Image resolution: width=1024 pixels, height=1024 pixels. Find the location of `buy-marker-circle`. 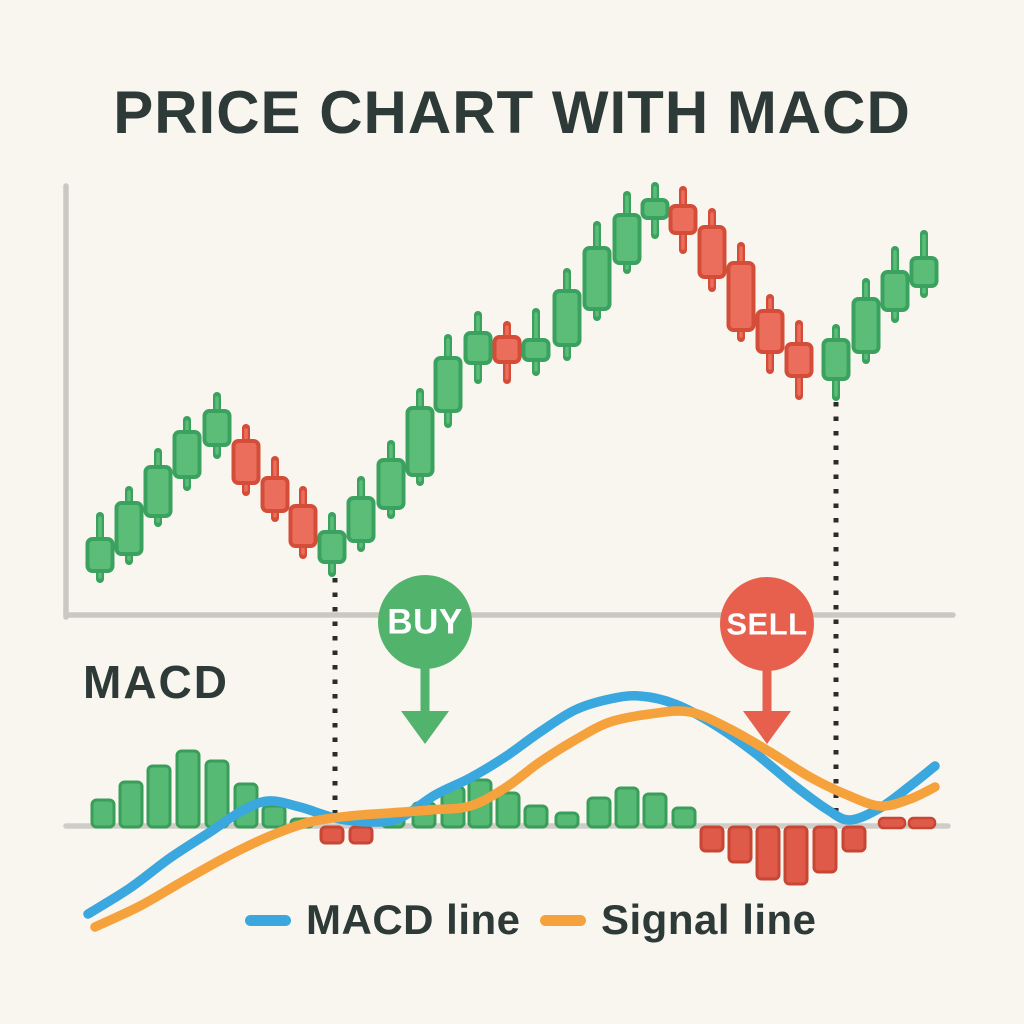

buy-marker-circle is located at coordinates (425, 622).